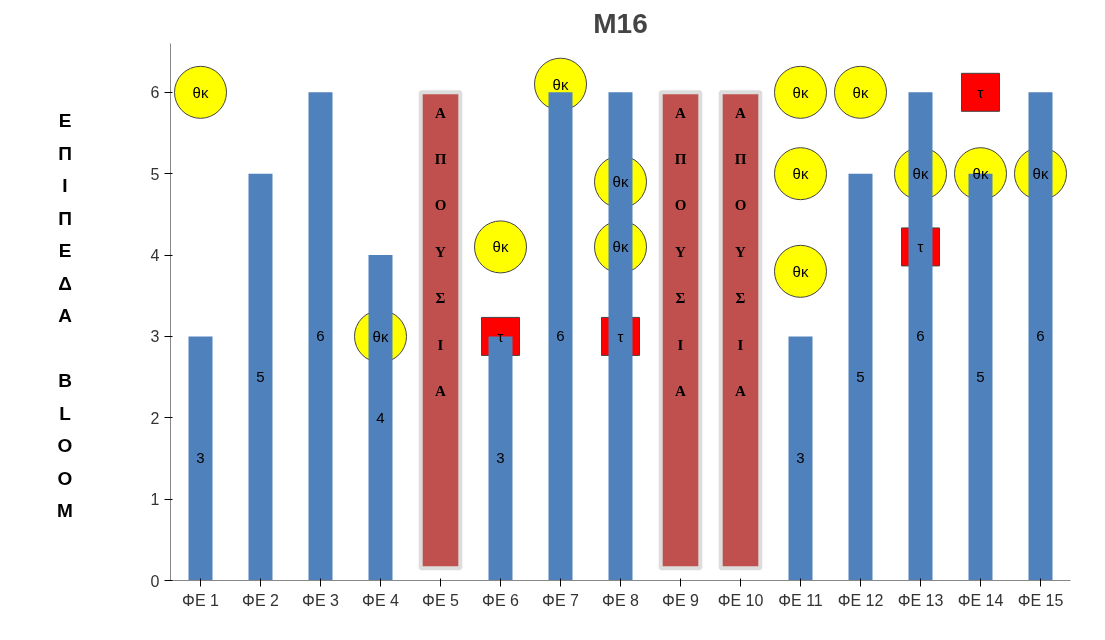  I want to click on y-tick-label: 5, so click(155, 174).